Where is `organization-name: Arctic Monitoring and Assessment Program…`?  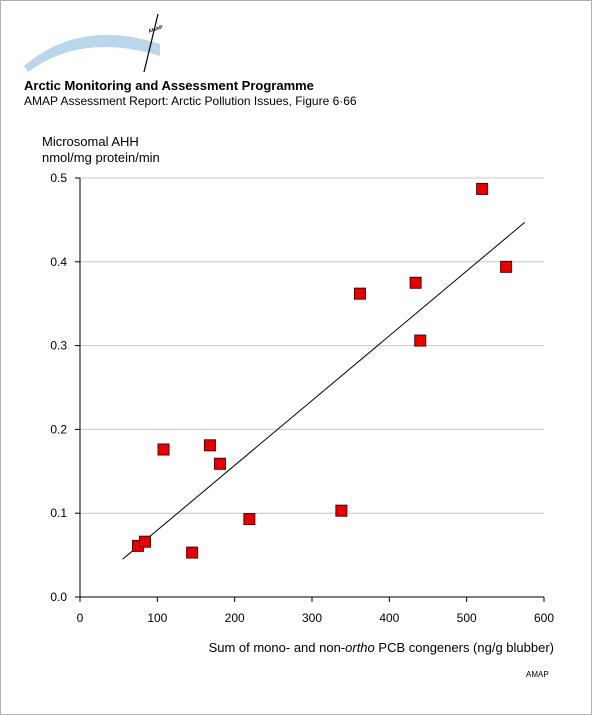 organization-name: Arctic Monitoring and Assessment Program… is located at coordinates (169, 85).